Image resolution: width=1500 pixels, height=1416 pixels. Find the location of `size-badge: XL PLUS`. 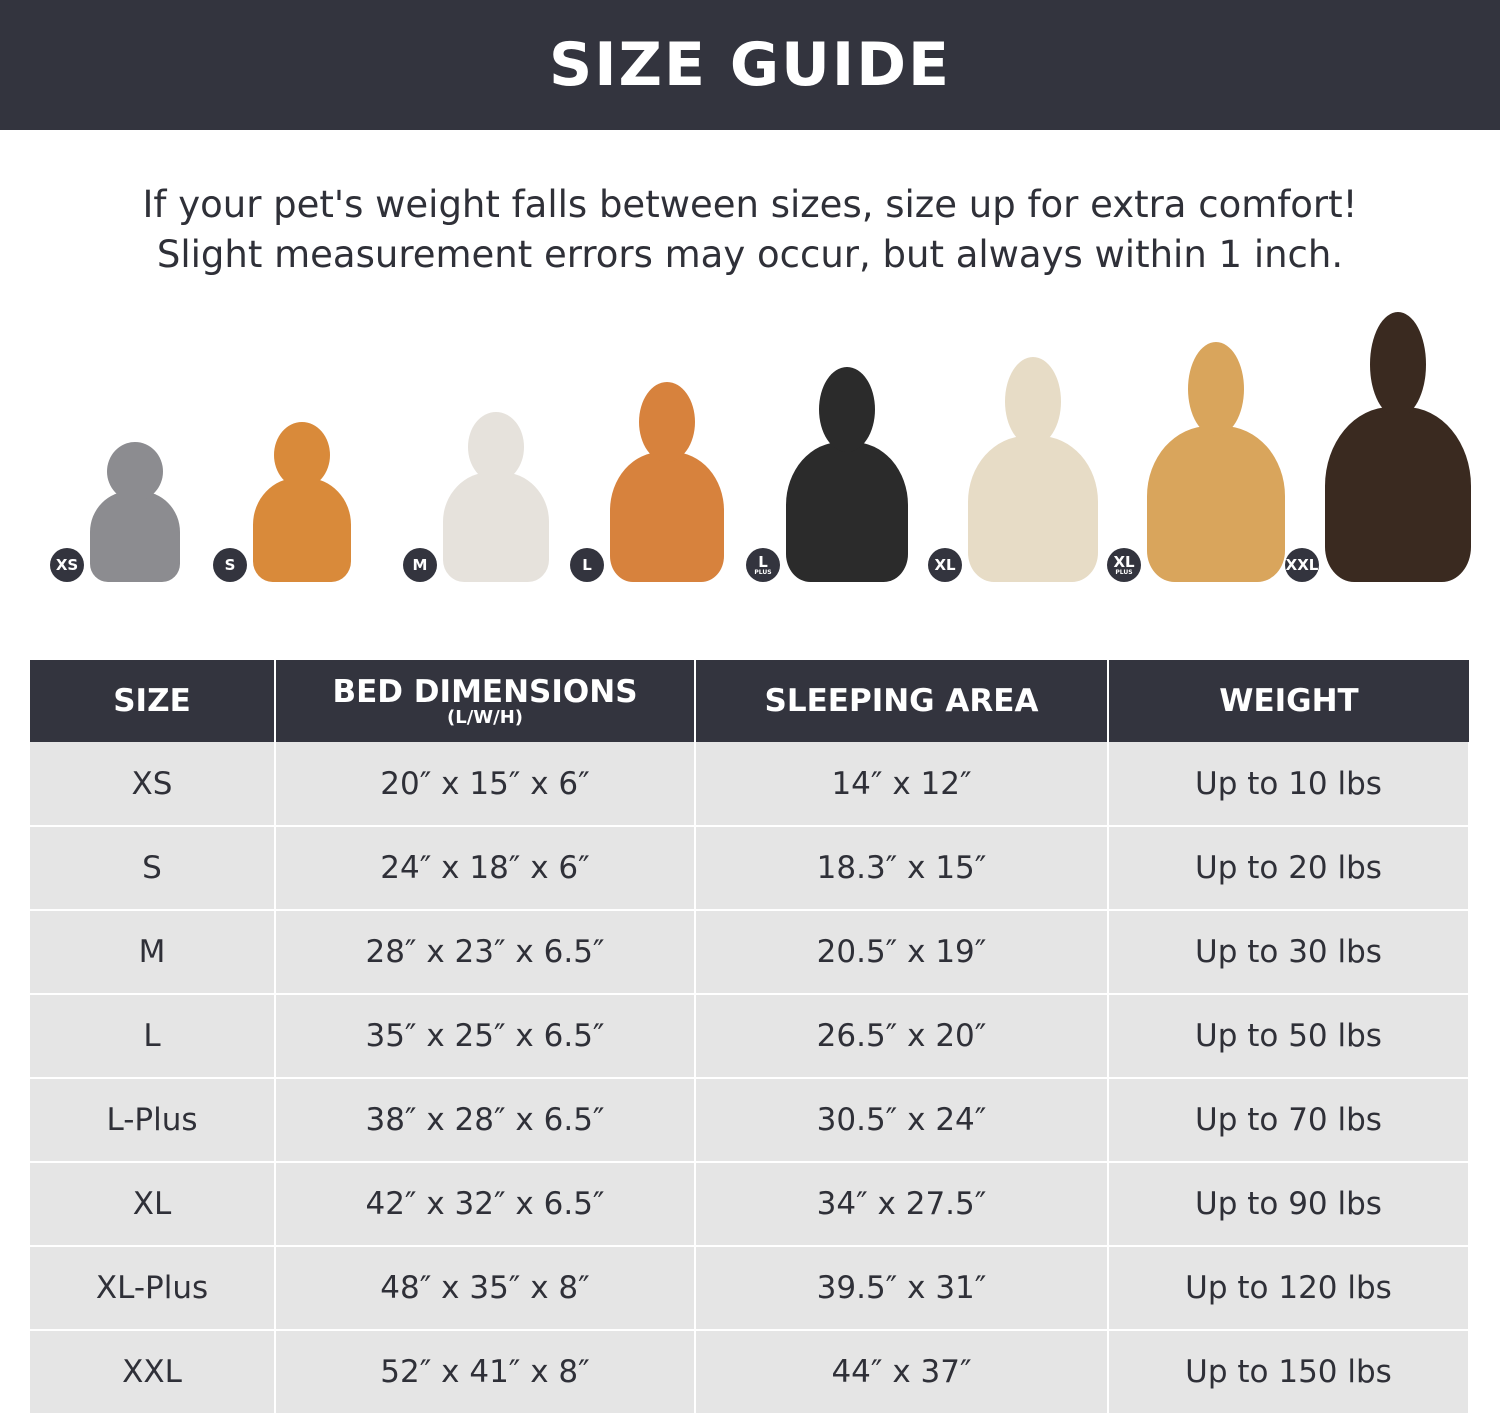

size-badge: XL PLUS is located at coordinates (1124, 565).